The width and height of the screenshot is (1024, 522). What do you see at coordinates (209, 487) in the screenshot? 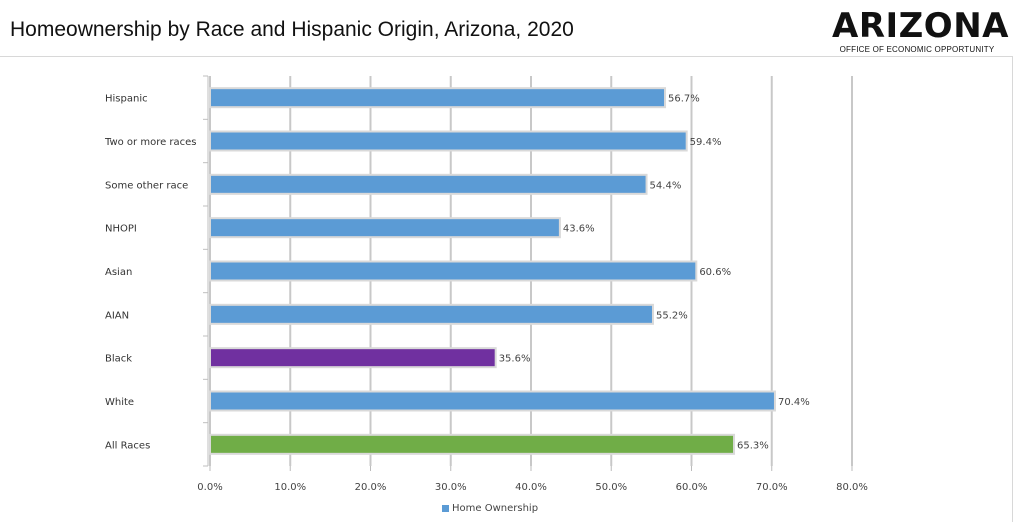
I see `x-tick-label: 0.0%` at bounding box center [209, 487].